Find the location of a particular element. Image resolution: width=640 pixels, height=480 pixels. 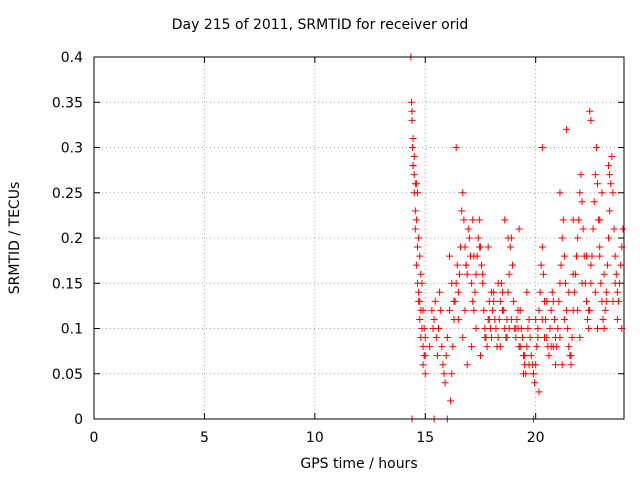

y-tick-label: 0.35 is located at coordinates (67, 103).